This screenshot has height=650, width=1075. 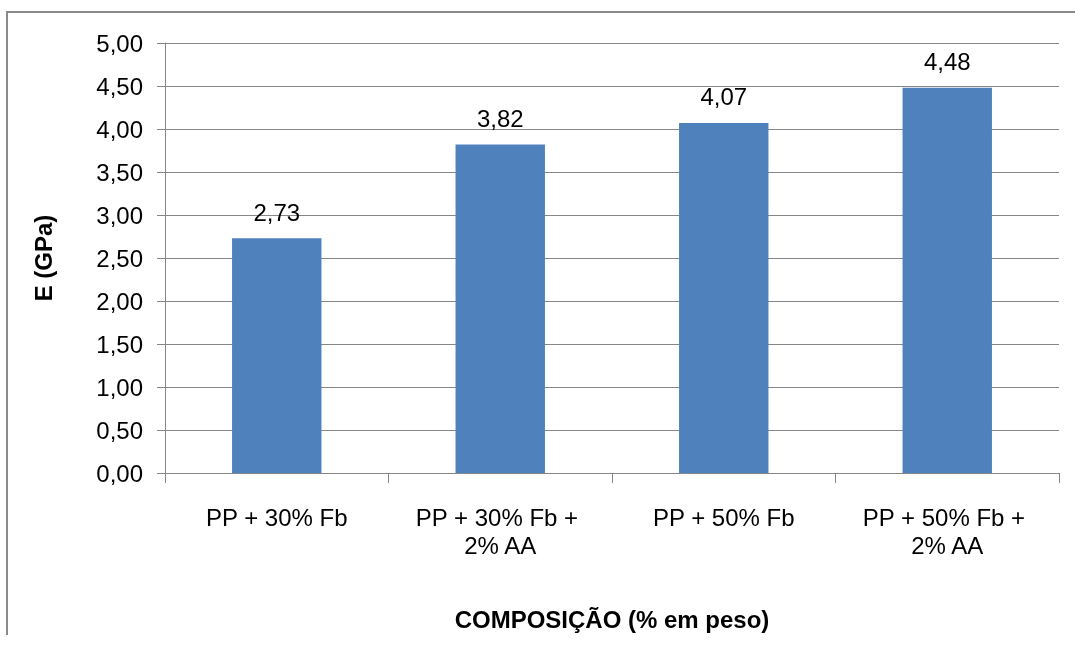 I want to click on data-label: 2,73, so click(x=277, y=212).